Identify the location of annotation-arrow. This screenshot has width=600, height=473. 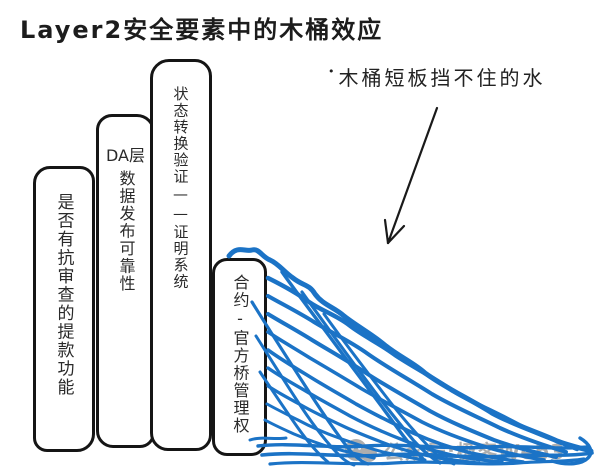
(411, 175).